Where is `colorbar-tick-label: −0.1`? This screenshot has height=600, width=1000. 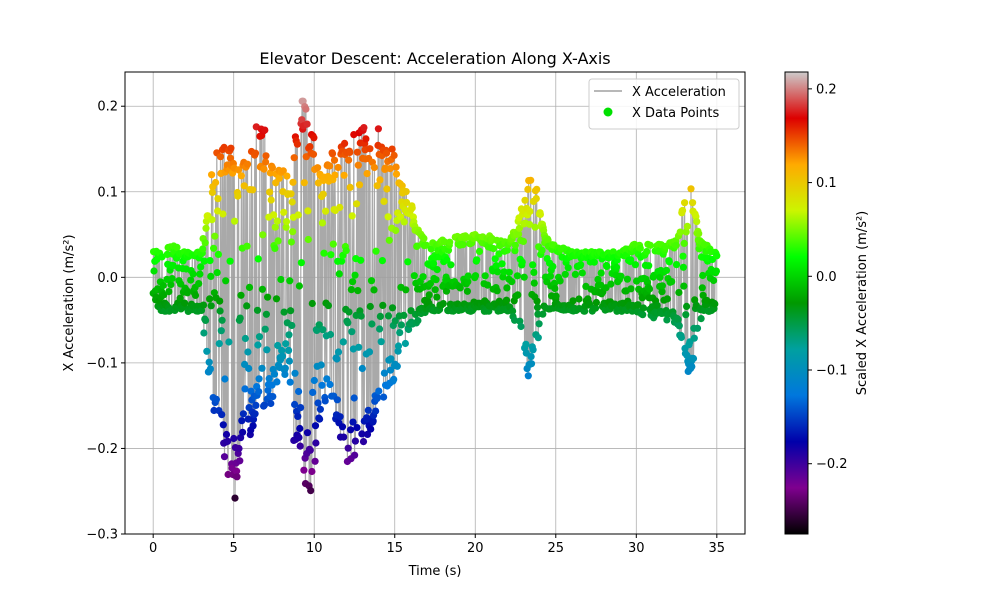 colorbar-tick-label: −0.1 is located at coordinates (832, 371).